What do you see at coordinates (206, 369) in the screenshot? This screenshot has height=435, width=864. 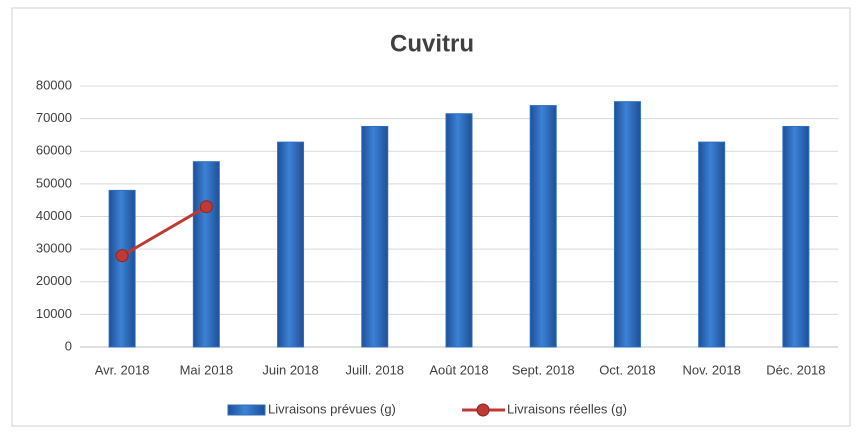 I see `x-tick-label: Mai 2018` at bounding box center [206, 369].